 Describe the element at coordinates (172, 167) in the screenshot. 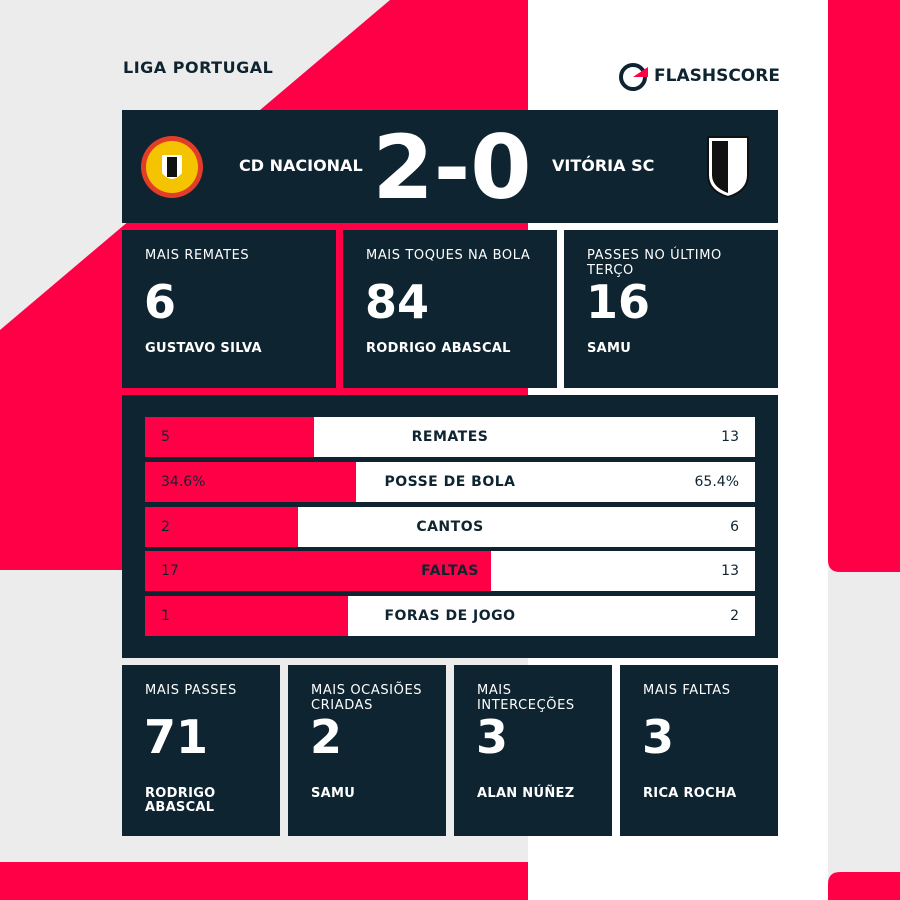

I see `home-crest` at that location.